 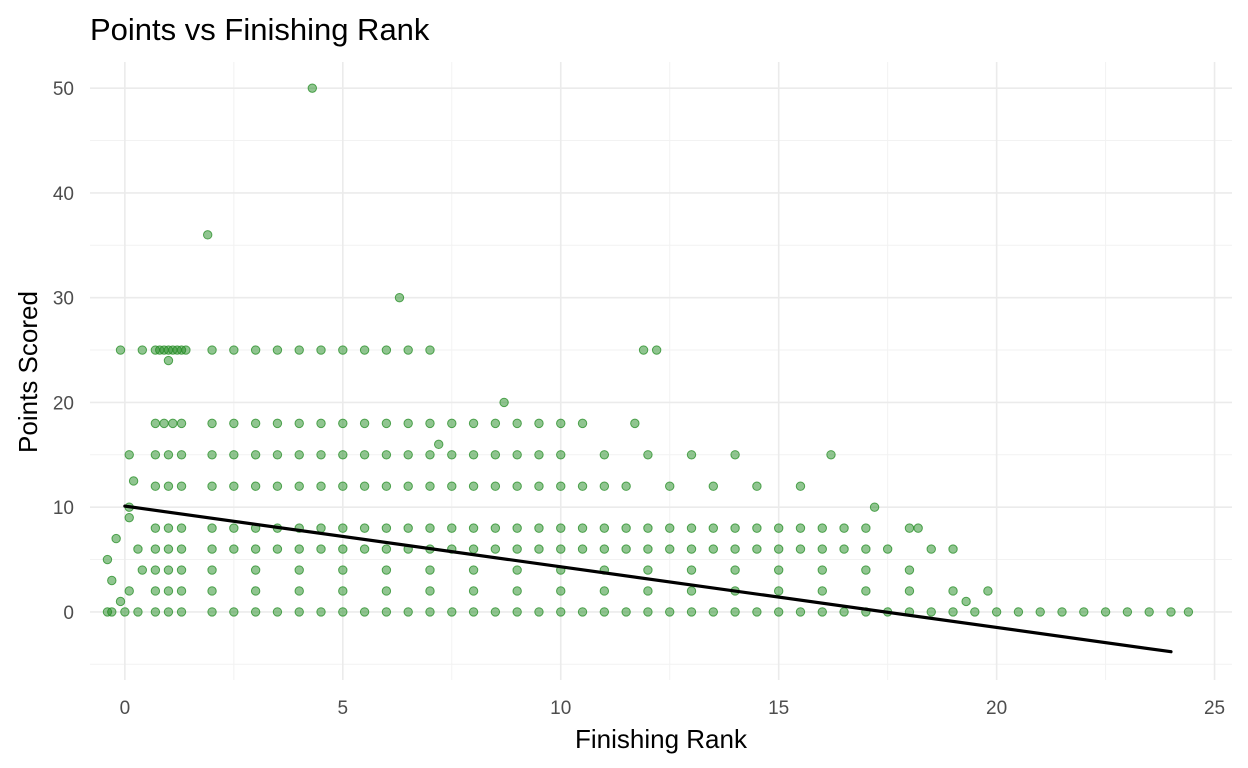 I want to click on y-tick-label: 0, so click(x=68, y=613).